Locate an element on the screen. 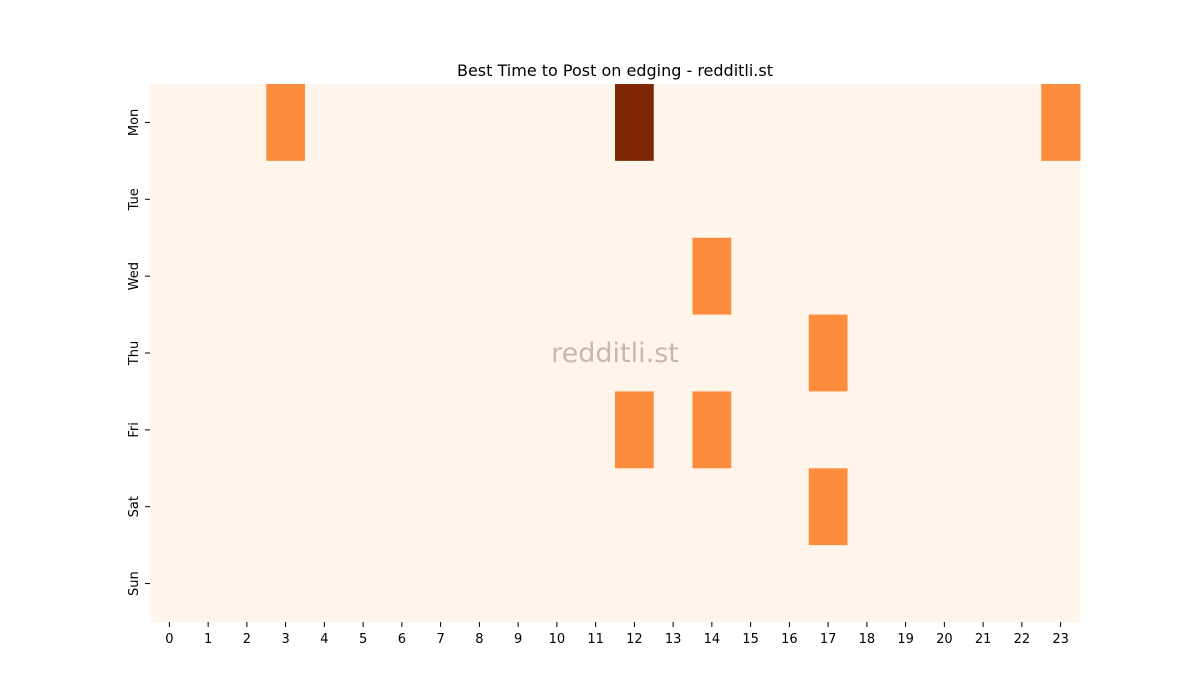 Image resolution: width=1200 pixels, height=700 pixels. x-tick-label-22: 22 is located at coordinates (1022, 639).